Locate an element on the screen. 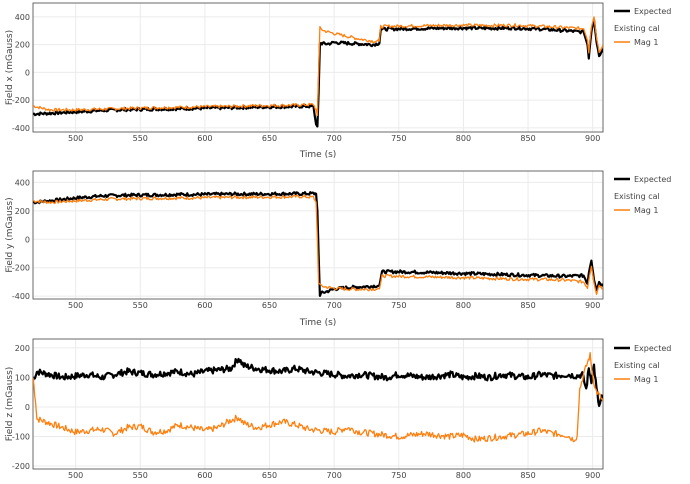 Image resolution: width=690 pixels, height=484 pixels. y-tick-label: -100 is located at coordinates (21, 437).